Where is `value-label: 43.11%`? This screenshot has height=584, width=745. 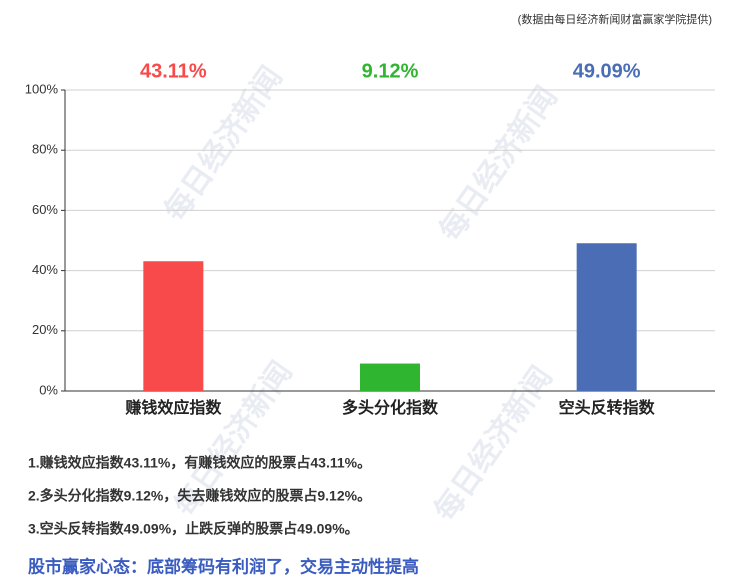
value-label: 43.11% is located at coordinates (173, 71).